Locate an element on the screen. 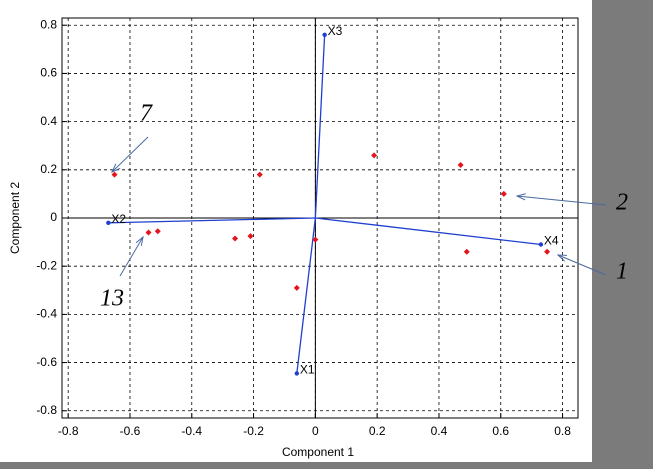 This screenshot has height=469, width=653. x-tick-label: 0.2 is located at coordinates (377, 431).